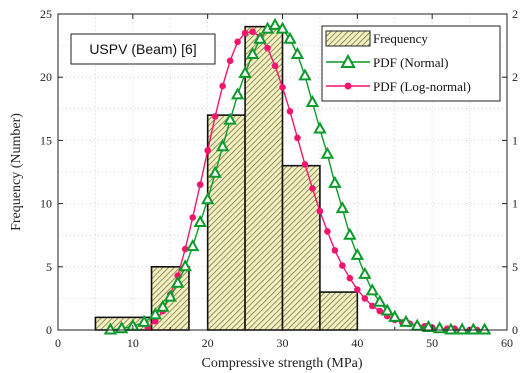 Image resolution: width=523 pixels, height=373 pixels. I want to click on legend-marker-lognormal, so click(348, 86).